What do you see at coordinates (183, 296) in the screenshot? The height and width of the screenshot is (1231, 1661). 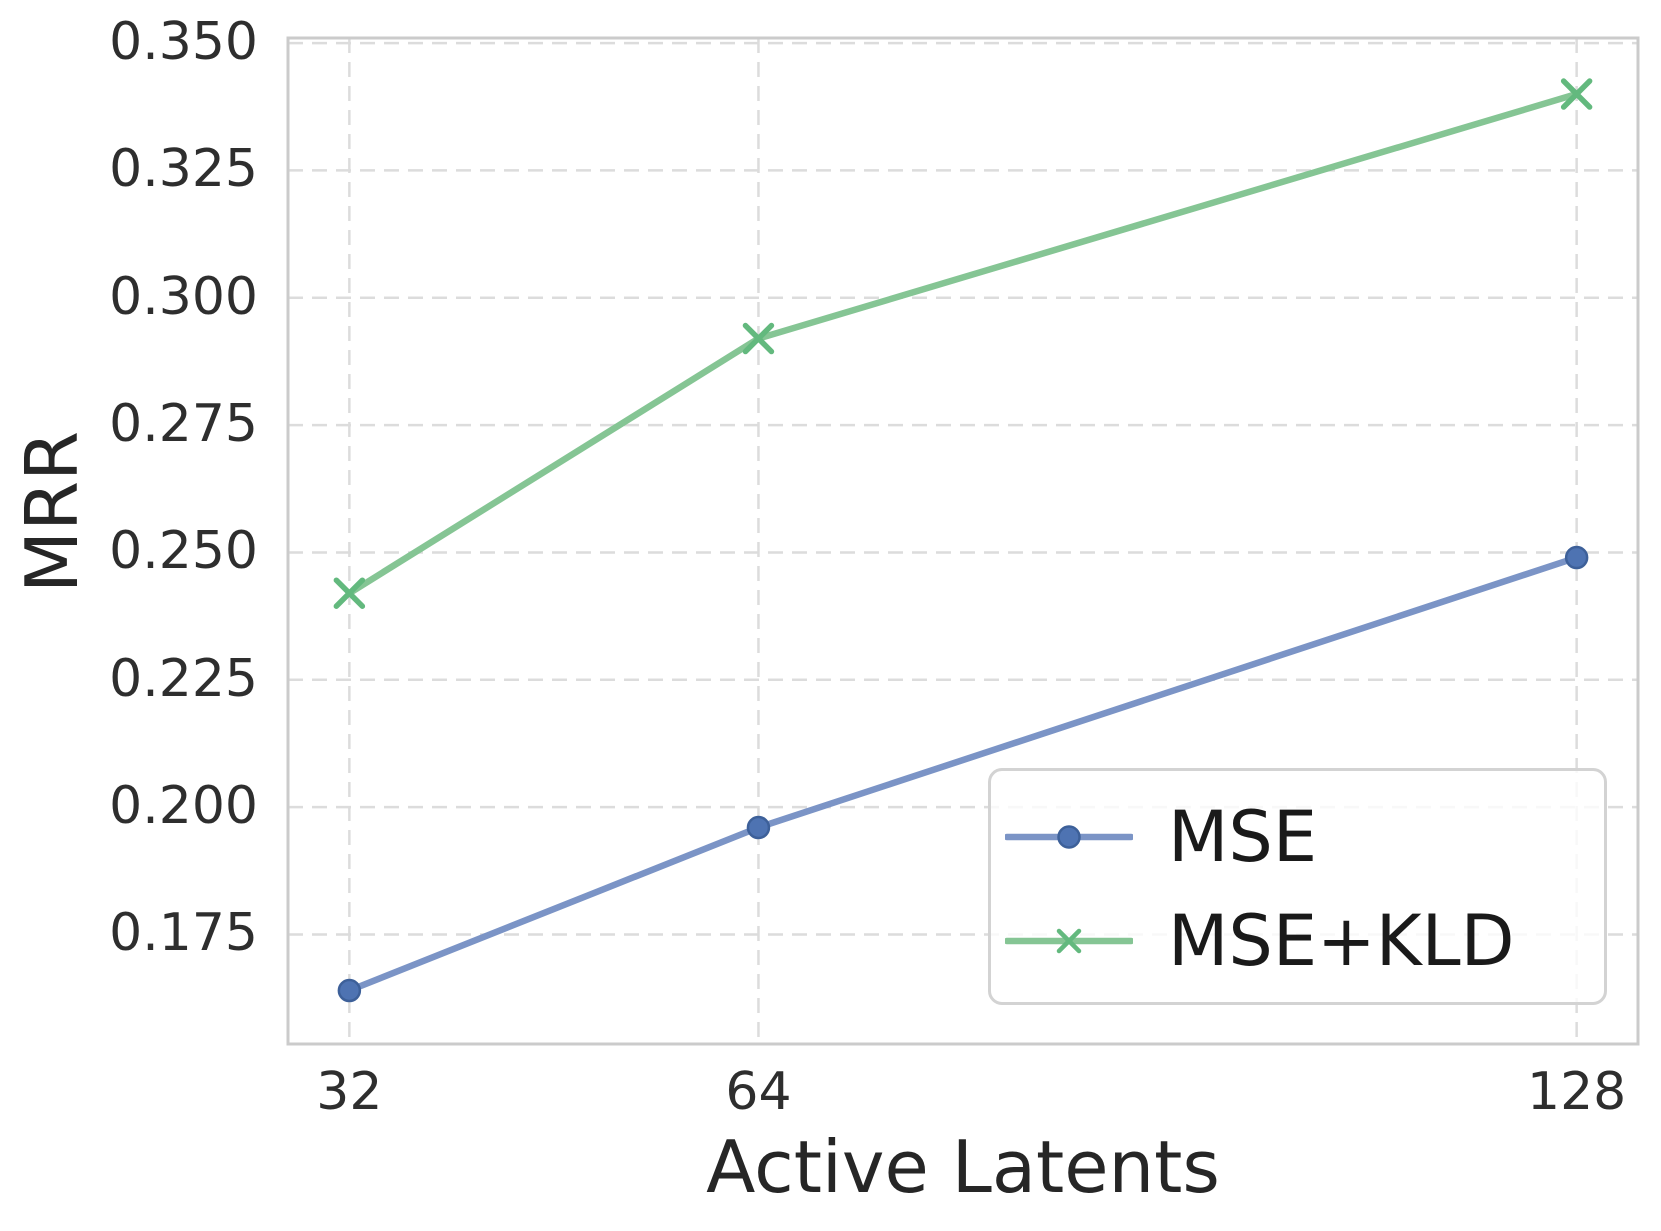 I see `y-tick-label: 0.300` at bounding box center [183, 296].